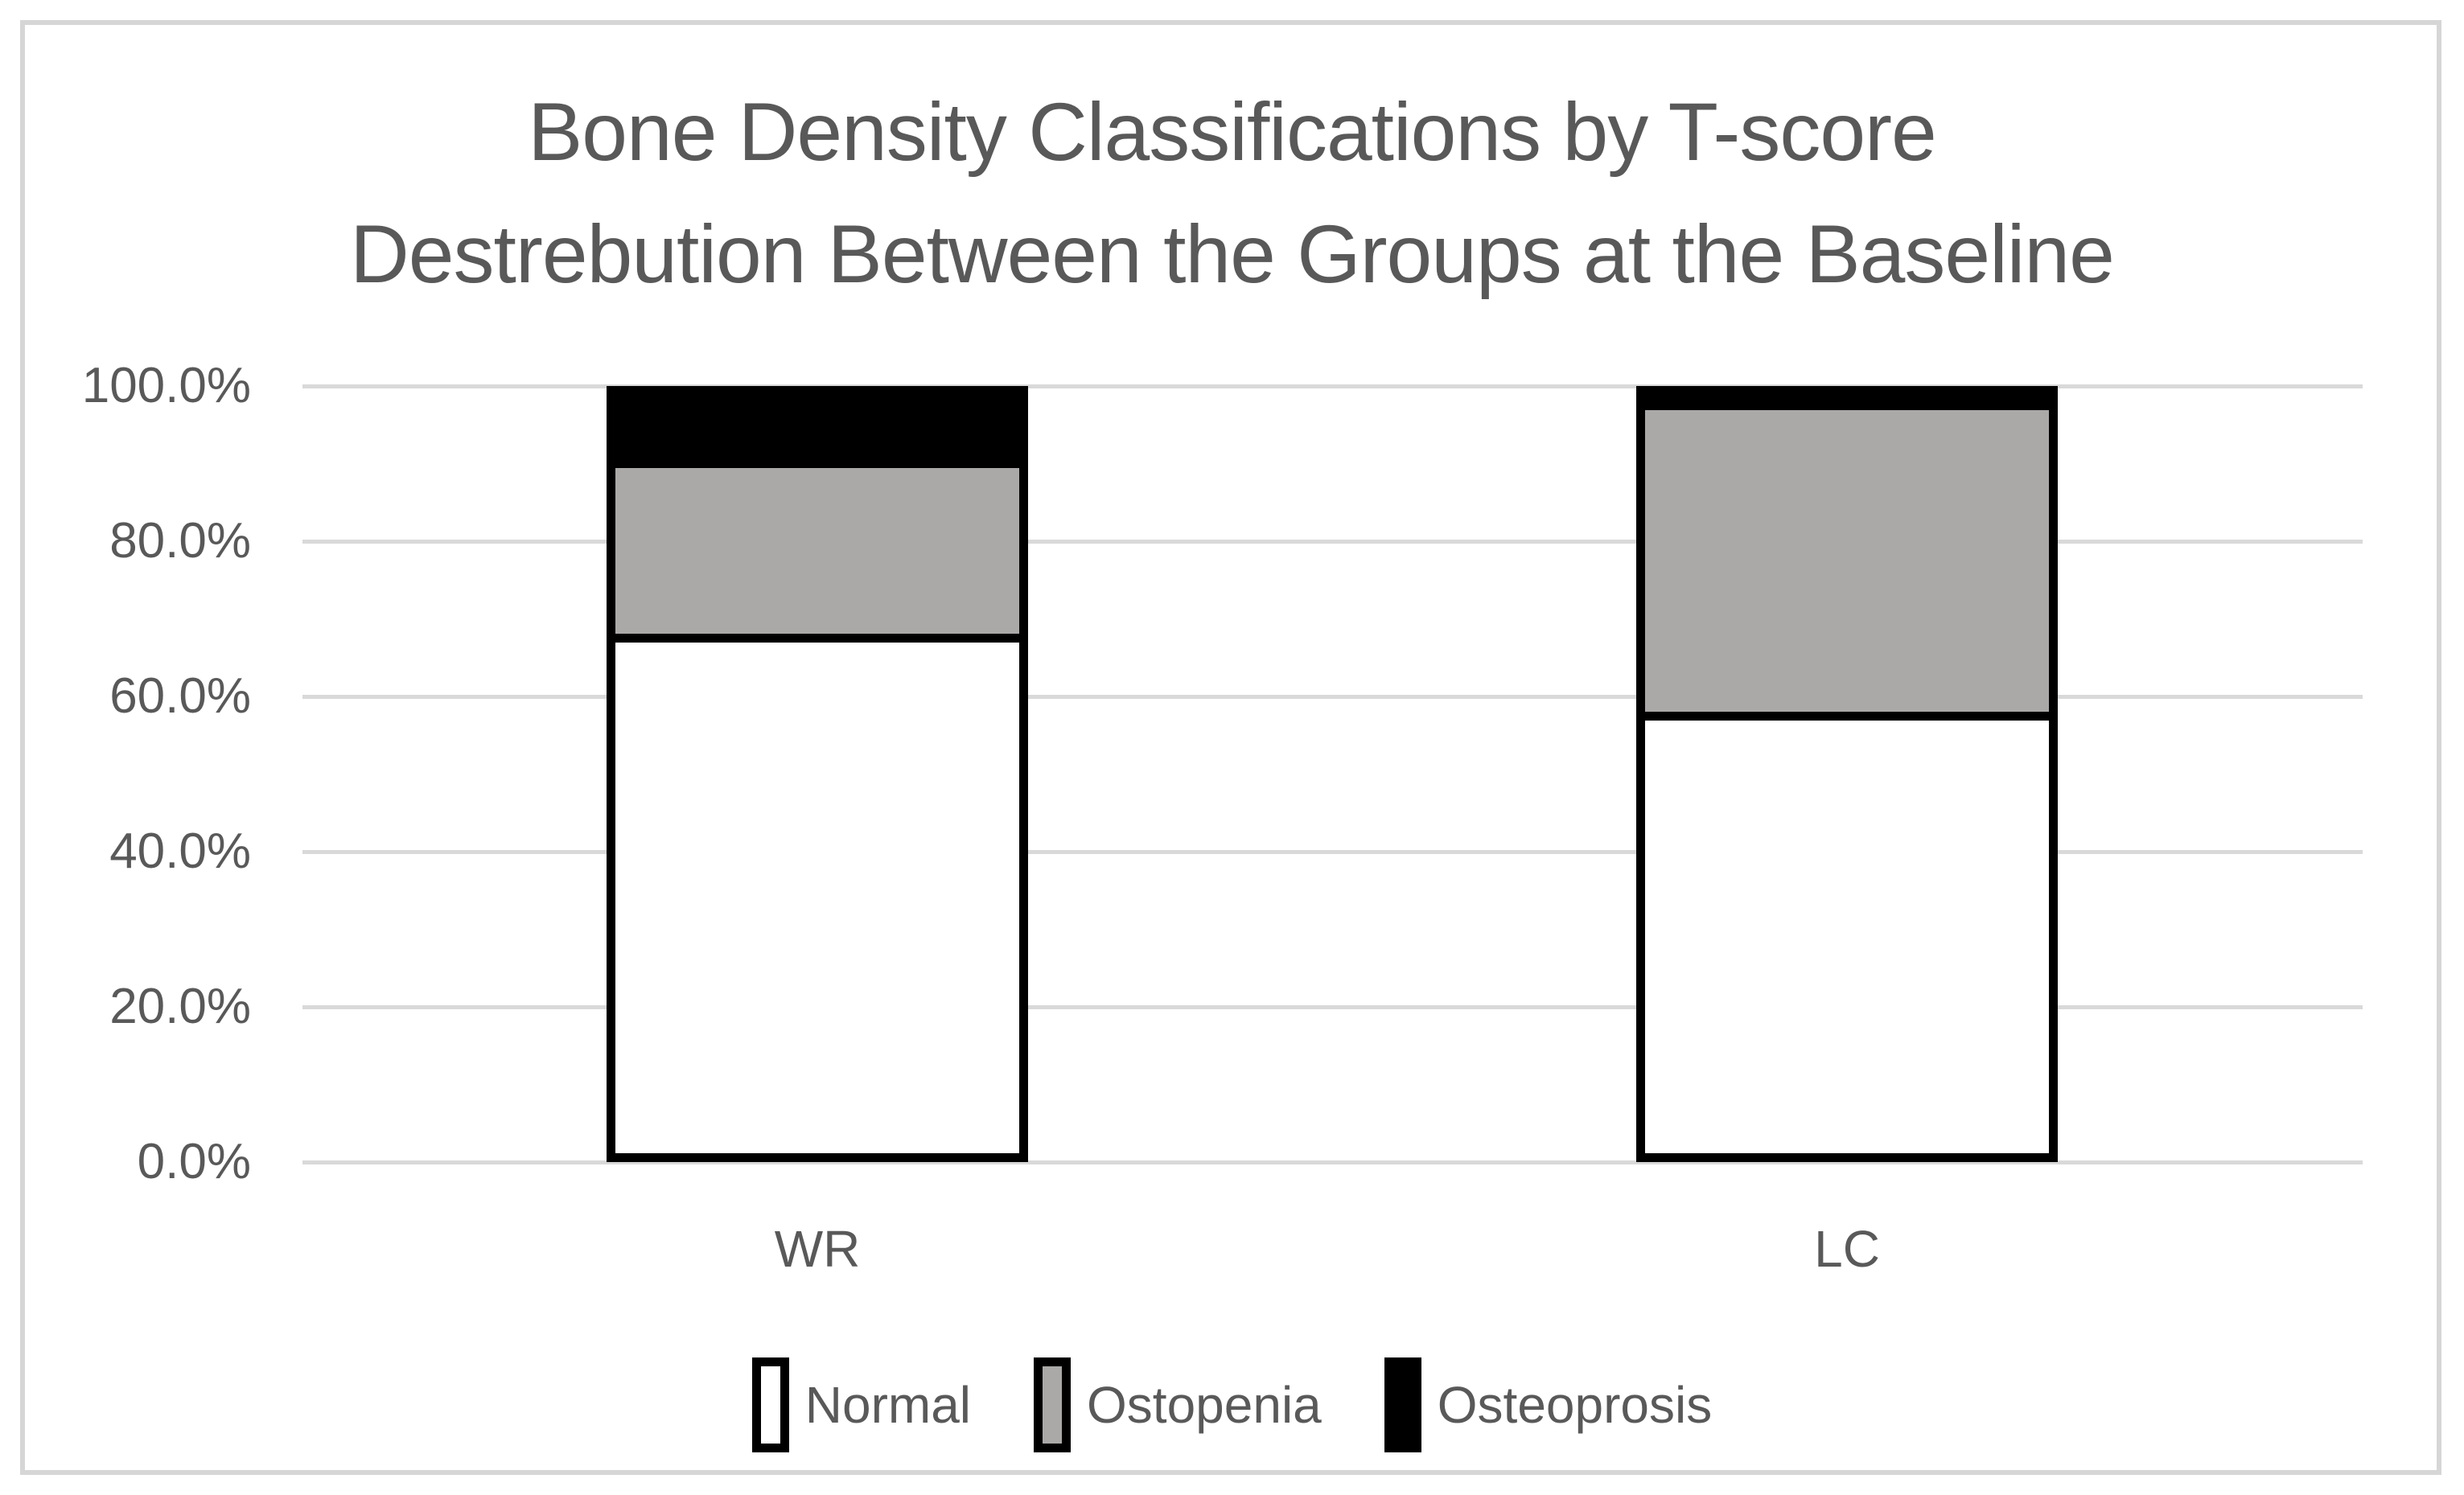 This screenshot has height=1495, width=2464. Describe the element at coordinates (180, 1006) in the screenshot. I see `y-tick-label: 20.0%` at that location.